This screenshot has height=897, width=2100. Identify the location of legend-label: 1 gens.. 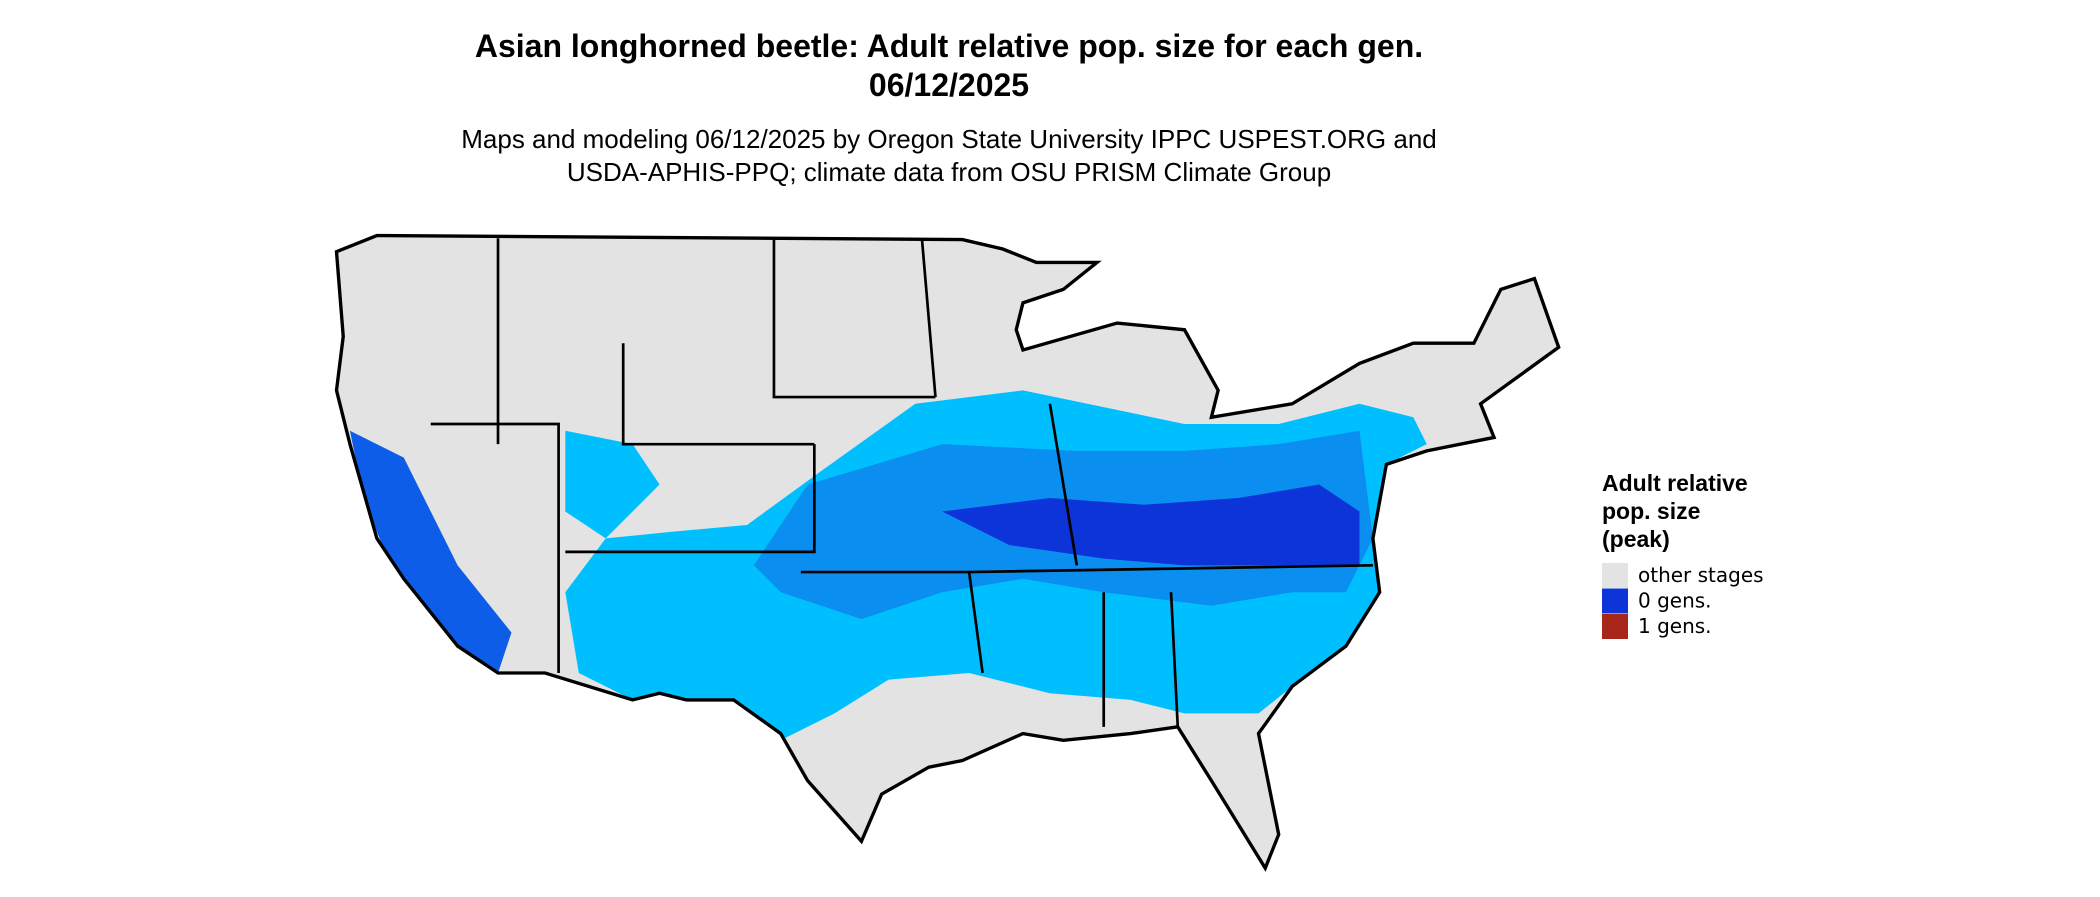
(1675, 626).